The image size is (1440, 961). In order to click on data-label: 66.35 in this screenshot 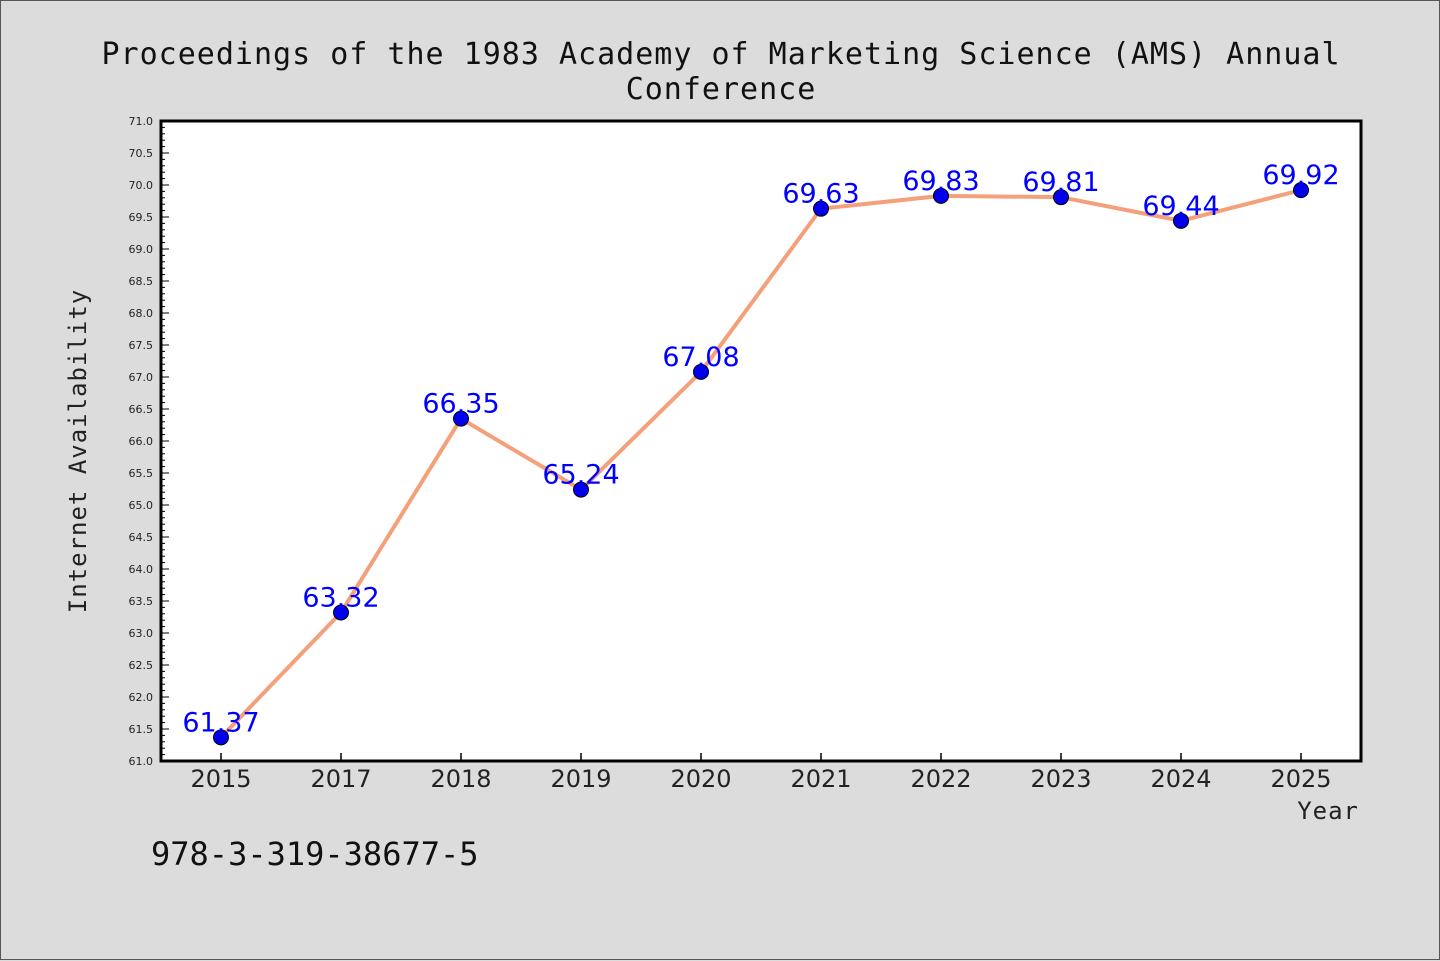, I will do `click(460, 404)`.